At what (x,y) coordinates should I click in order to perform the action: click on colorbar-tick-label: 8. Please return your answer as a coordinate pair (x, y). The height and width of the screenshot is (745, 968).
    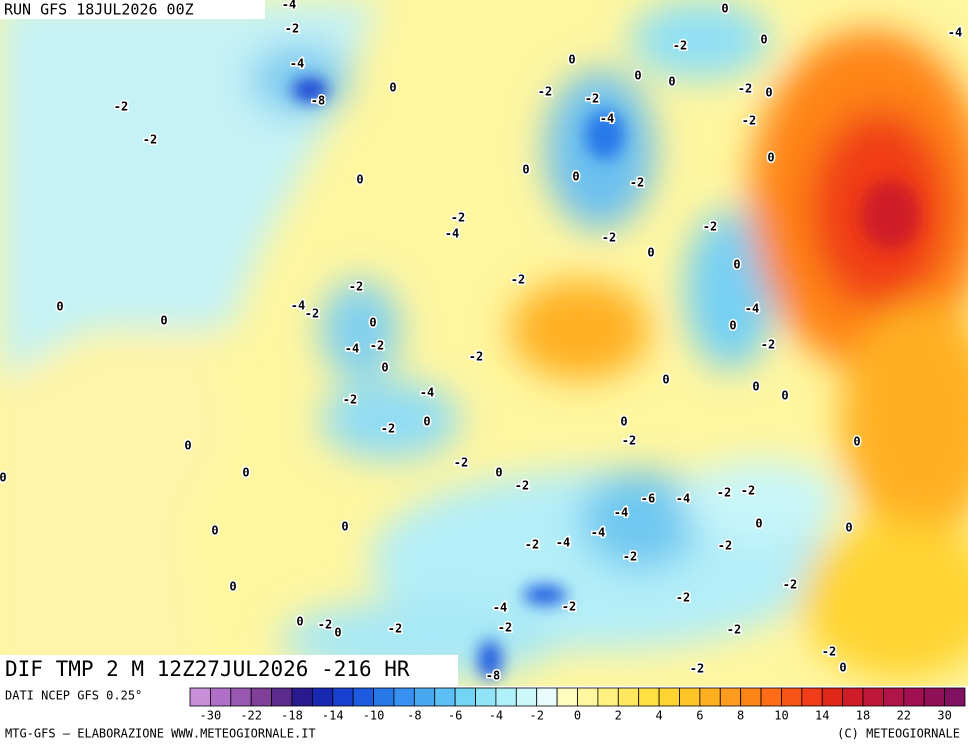
    Looking at the image, I should click on (740, 716).